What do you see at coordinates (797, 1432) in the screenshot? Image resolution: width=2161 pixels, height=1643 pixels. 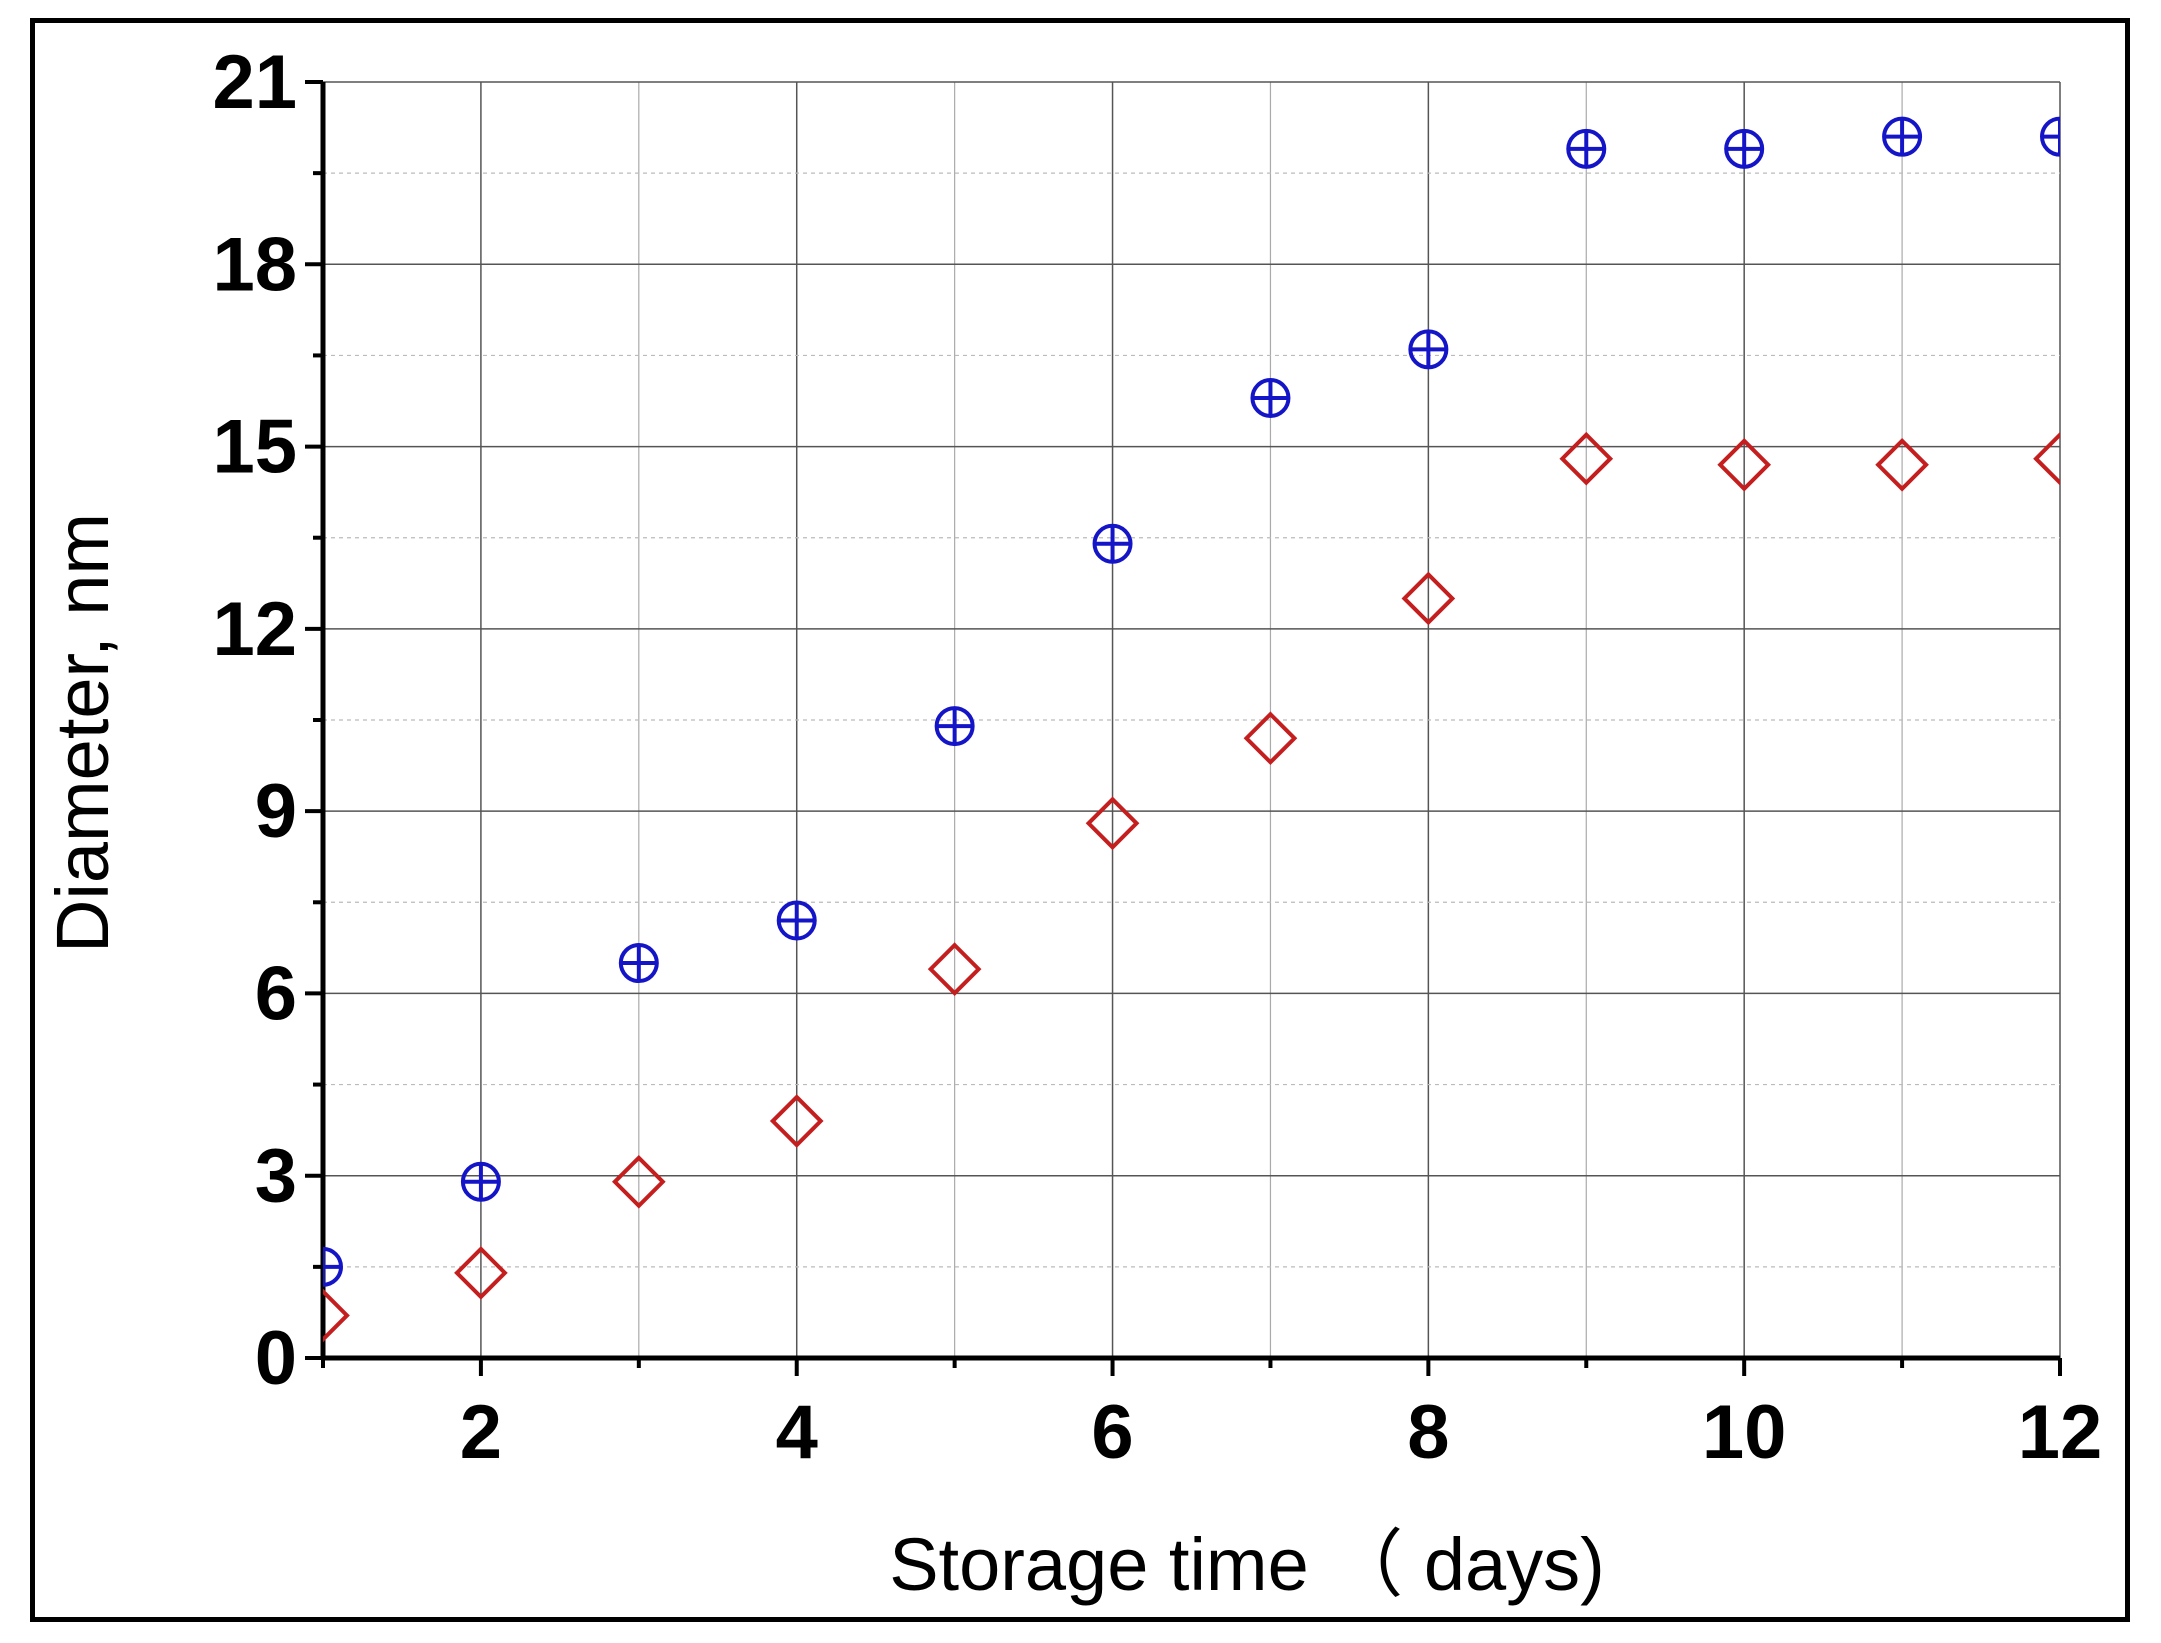 I see `x-tick-label: 4` at bounding box center [797, 1432].